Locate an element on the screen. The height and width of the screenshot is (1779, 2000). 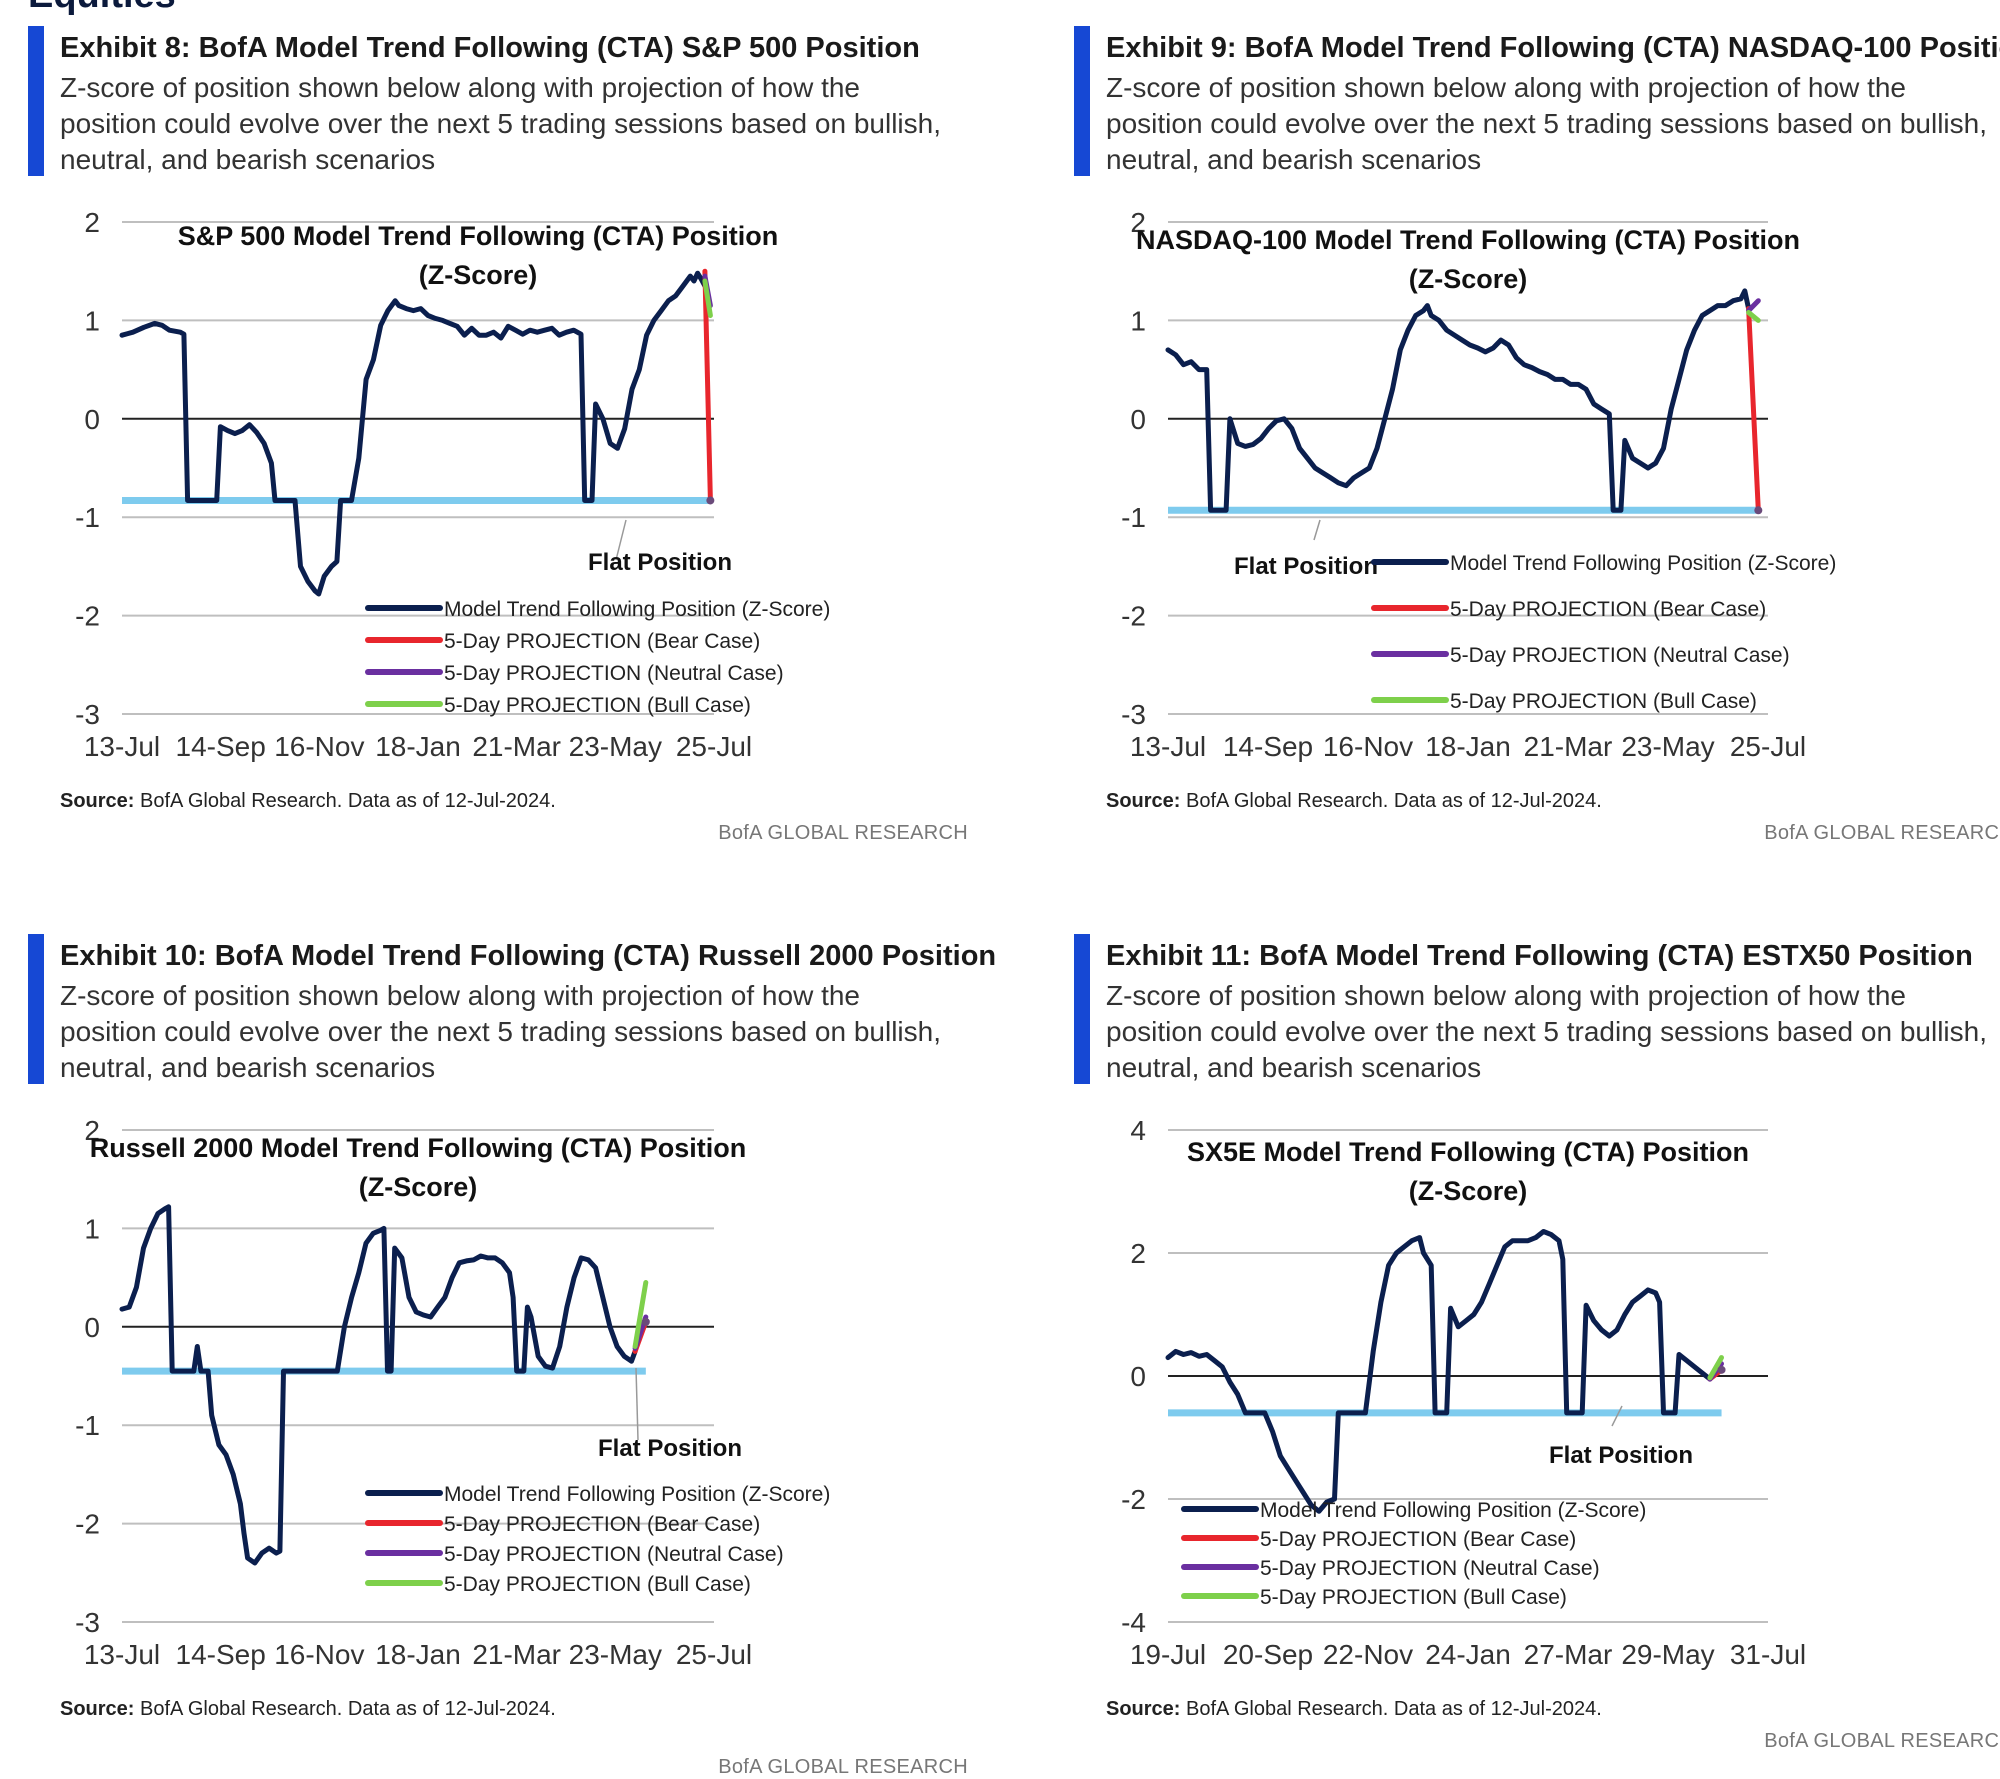
x-tick-label: 22-Nov is located at coordinates (1368, 1654).